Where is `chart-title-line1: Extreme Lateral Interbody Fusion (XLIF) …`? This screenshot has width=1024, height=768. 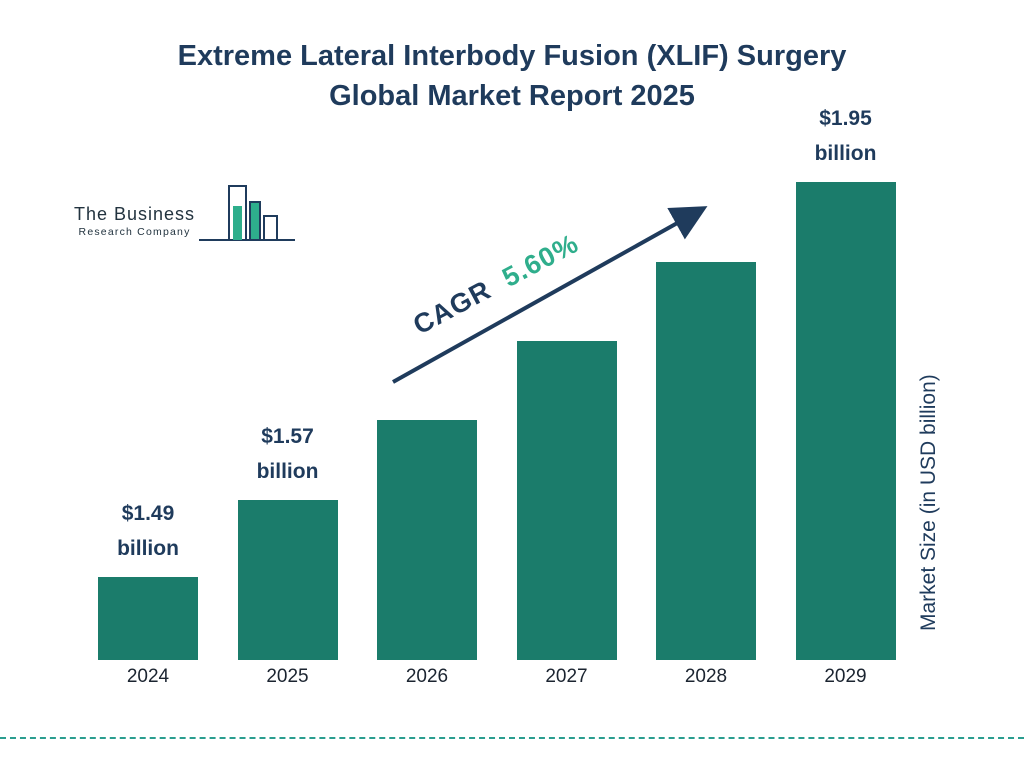 chart-title-line1: Extreme Lateral Interbody Fusion (XLIF) … is located at coordinates (512, 56).